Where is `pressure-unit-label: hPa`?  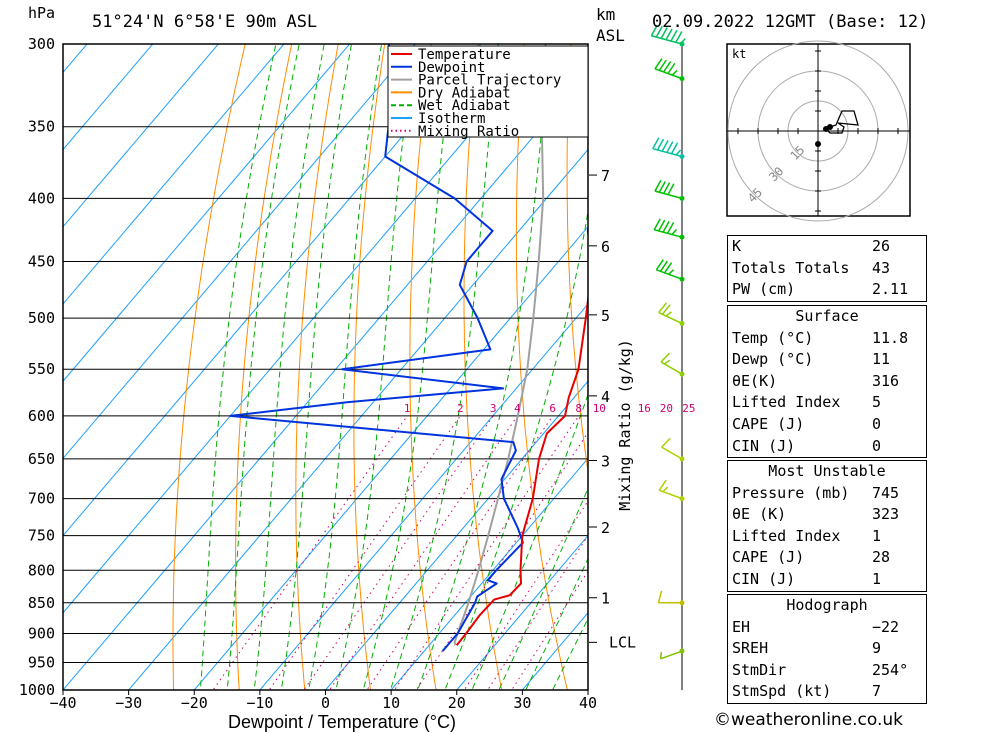 pressure-unit-label: hPa is located at coordinates (42, 13).